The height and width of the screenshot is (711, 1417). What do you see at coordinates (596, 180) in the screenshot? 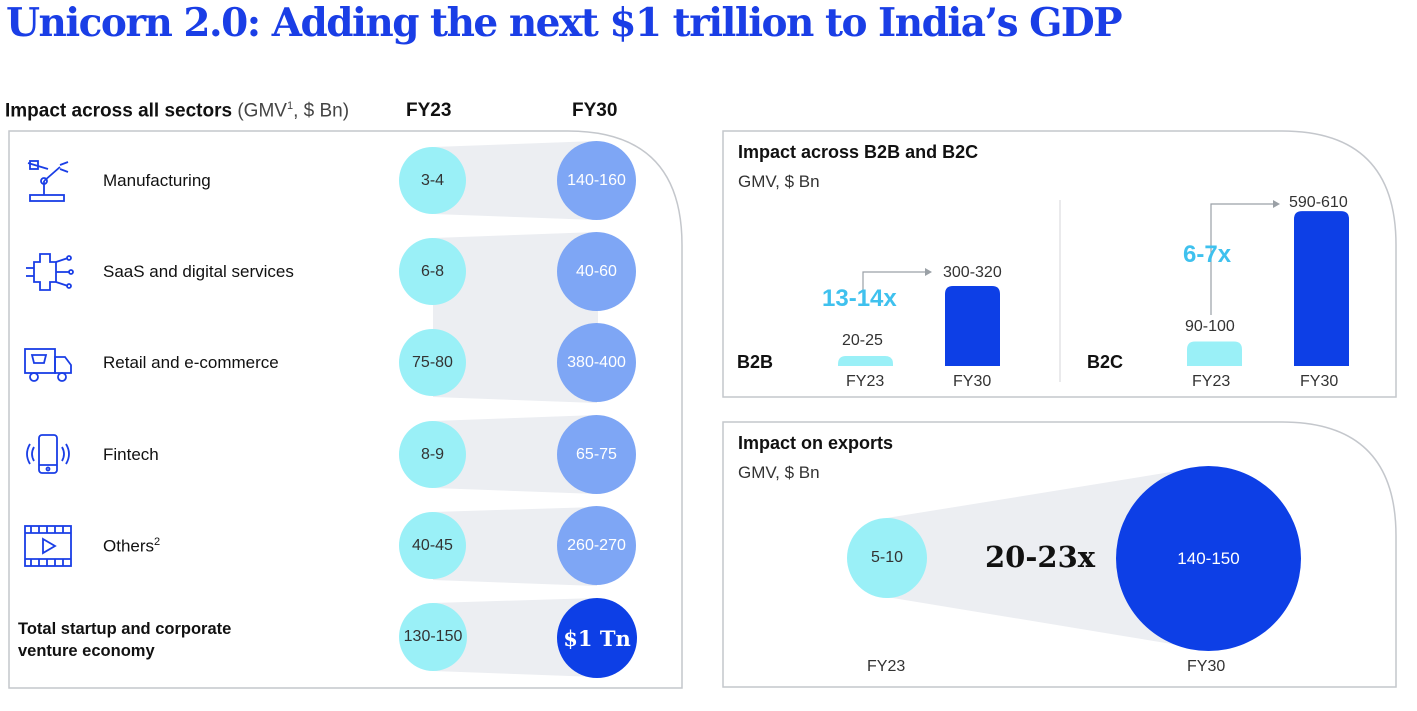
I see `sector-fy30-circle-manufacturing: 140-160` at bounding box center [596, 180].